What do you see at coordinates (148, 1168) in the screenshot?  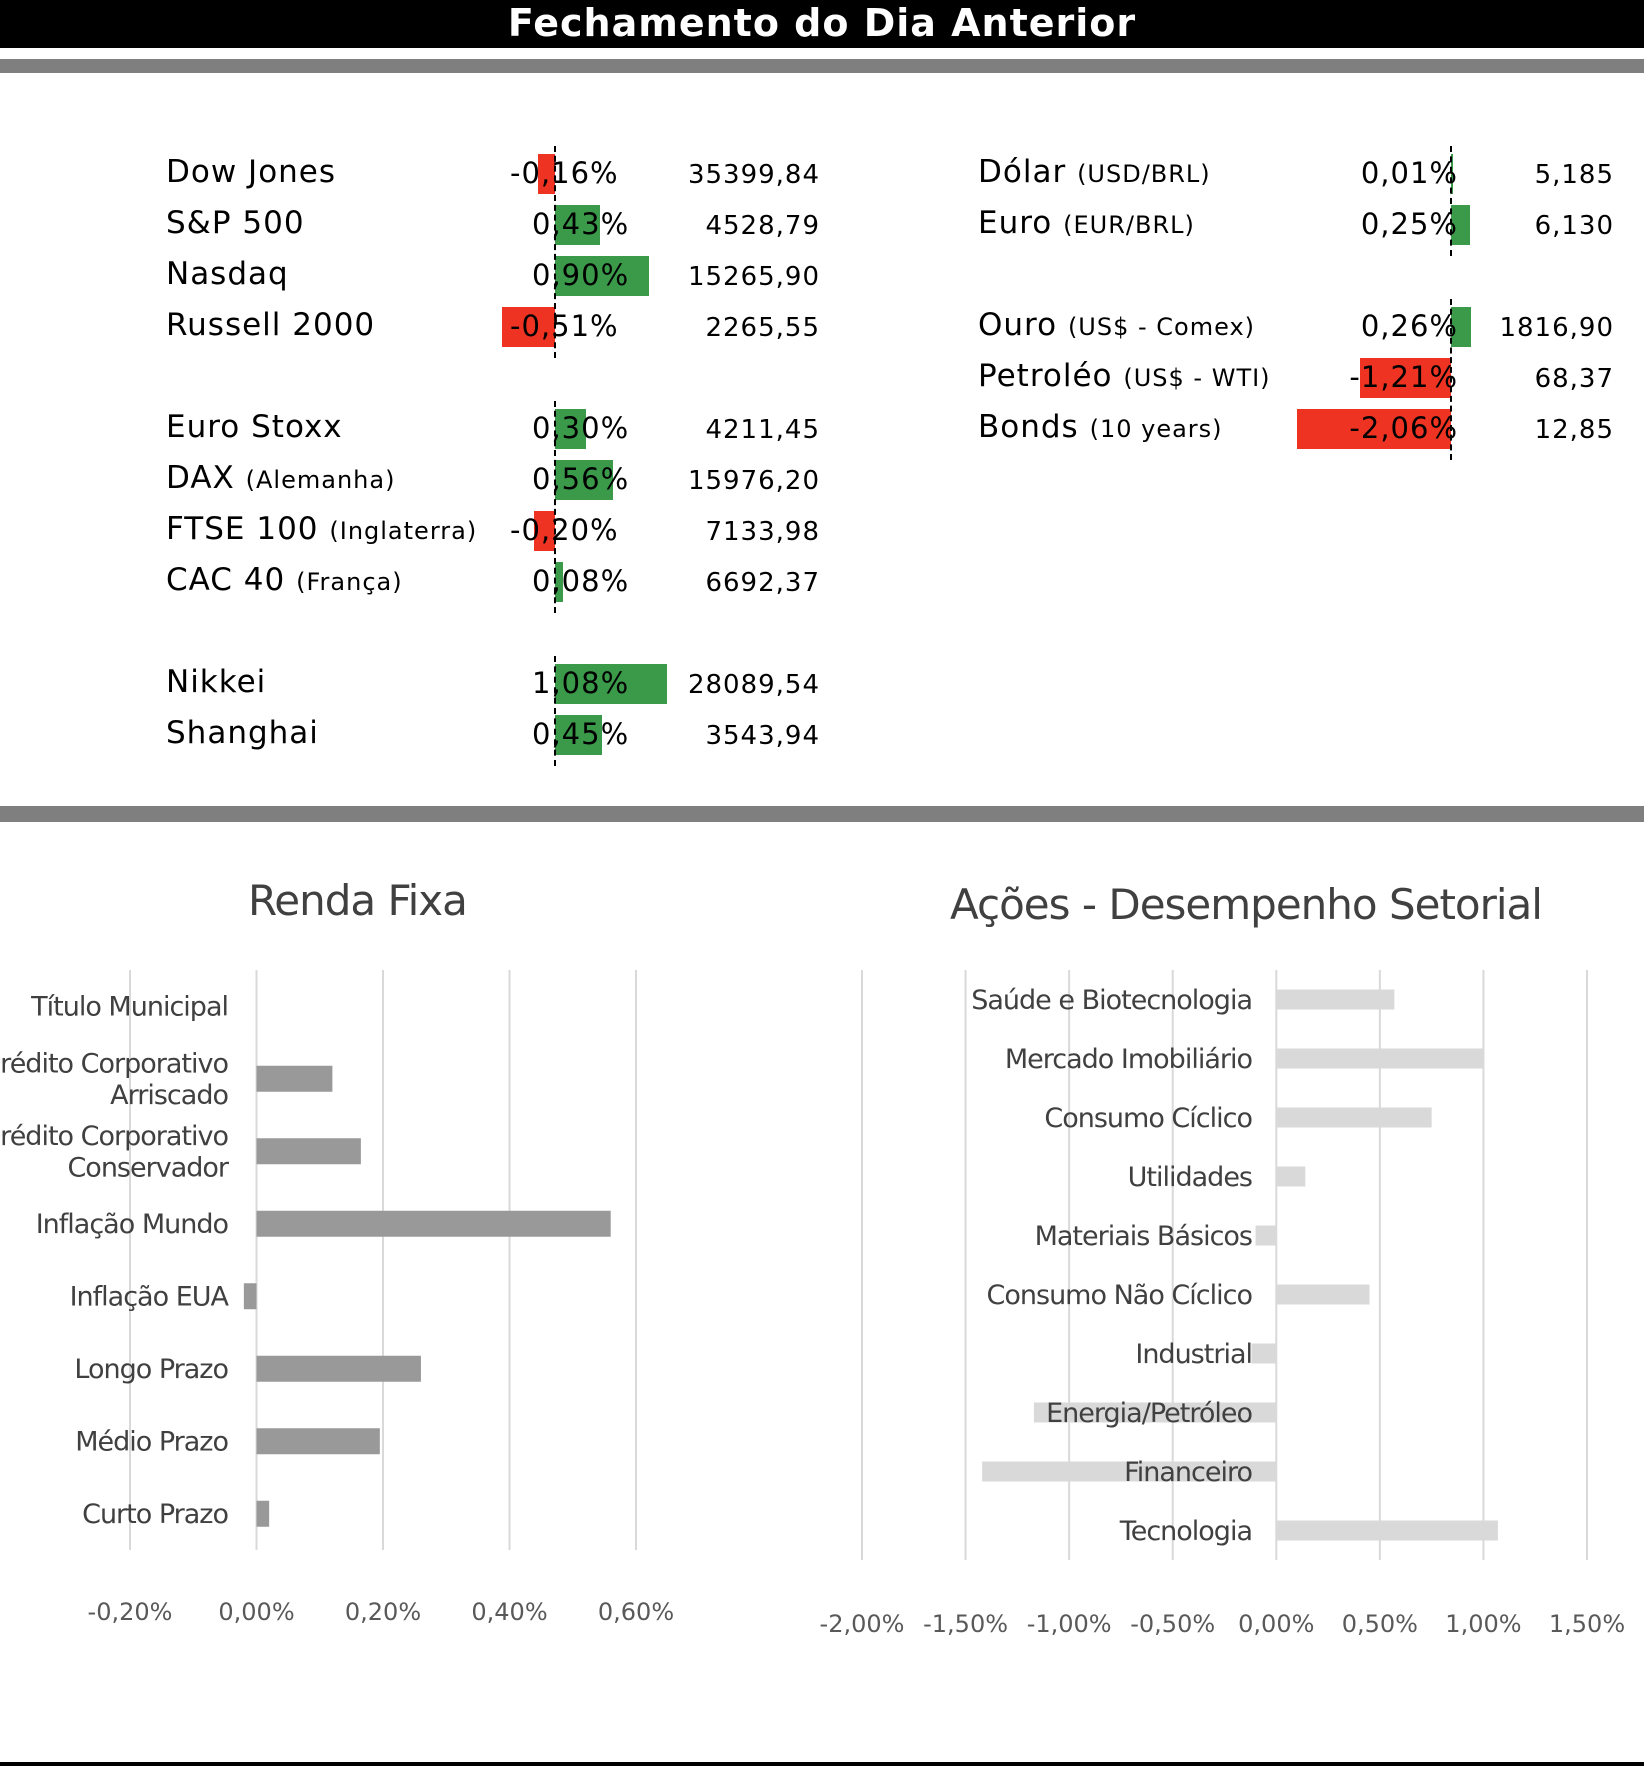 I see `category-label: Conservador` at bounding box center [148, 1168].